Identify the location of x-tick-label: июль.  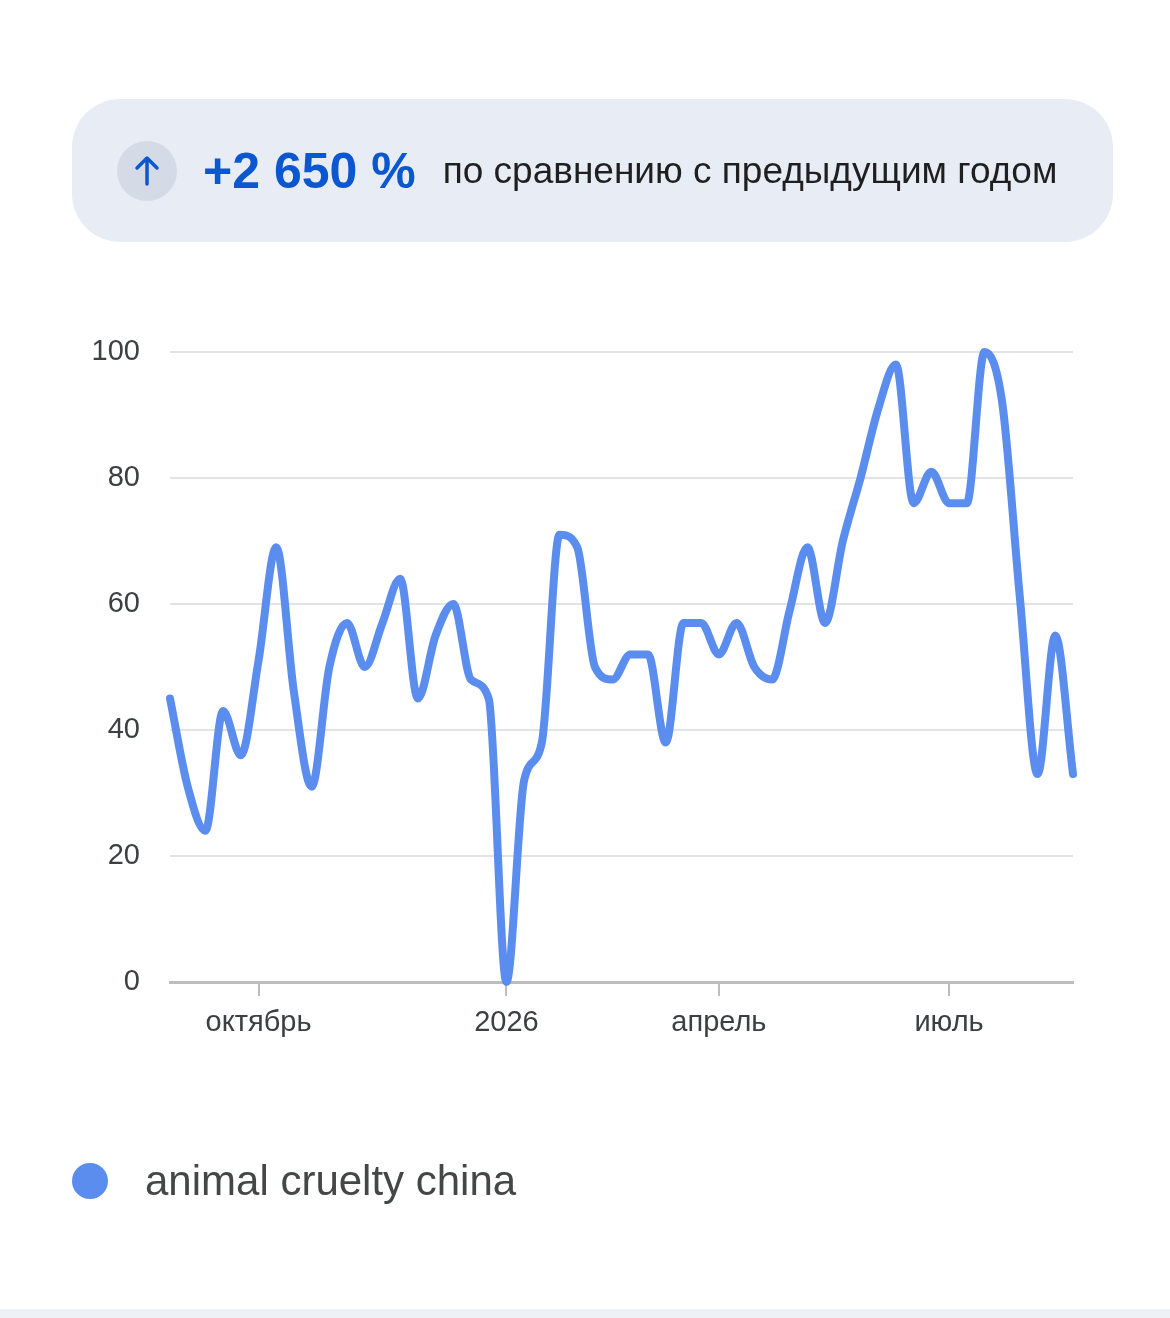
(949, 1021).